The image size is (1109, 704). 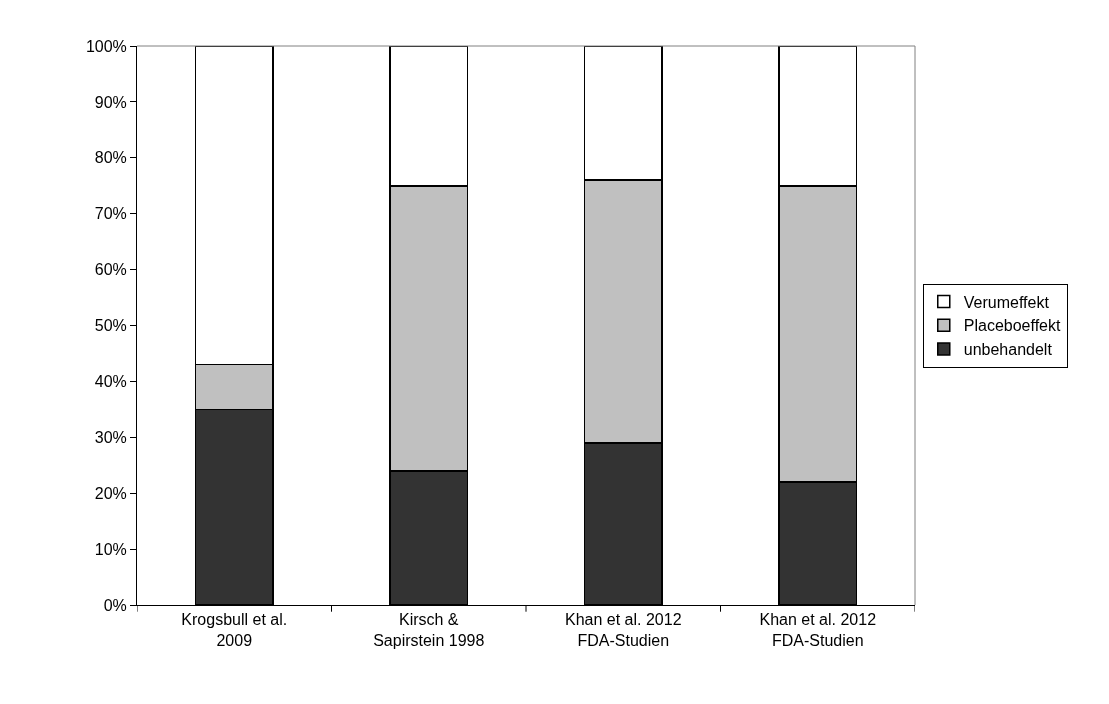 What do you see at coordinates (1012, 326) in the screenshot?
I see `legend-label: Placeboeffekt` at bounding box center [1012, 326].